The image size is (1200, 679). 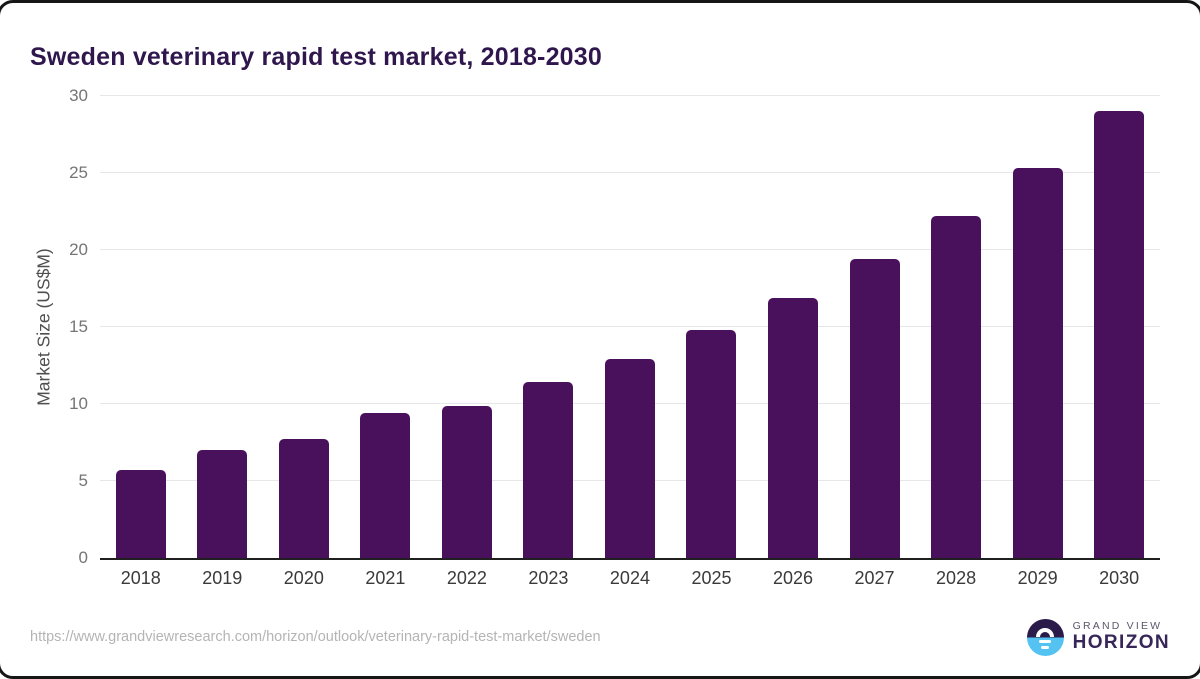 What do you see at coordinates (1045, 632) in the screenshot?
I see `sun-arch-icon` at bounding box center [1045, 632].